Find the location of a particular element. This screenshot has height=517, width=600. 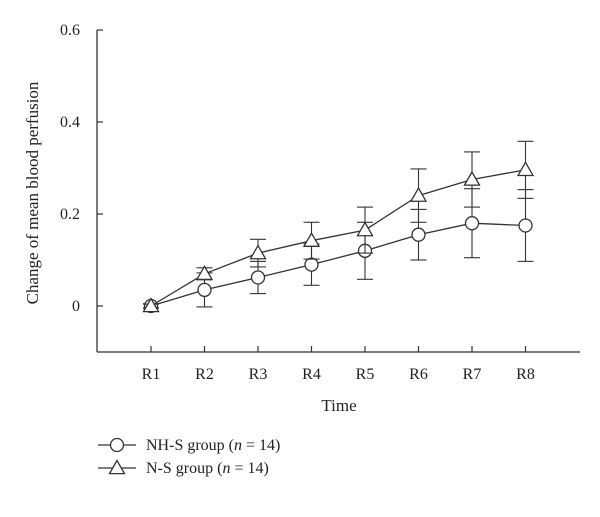

y-tick-label: 0.6 is located at coordinates (70, 30).